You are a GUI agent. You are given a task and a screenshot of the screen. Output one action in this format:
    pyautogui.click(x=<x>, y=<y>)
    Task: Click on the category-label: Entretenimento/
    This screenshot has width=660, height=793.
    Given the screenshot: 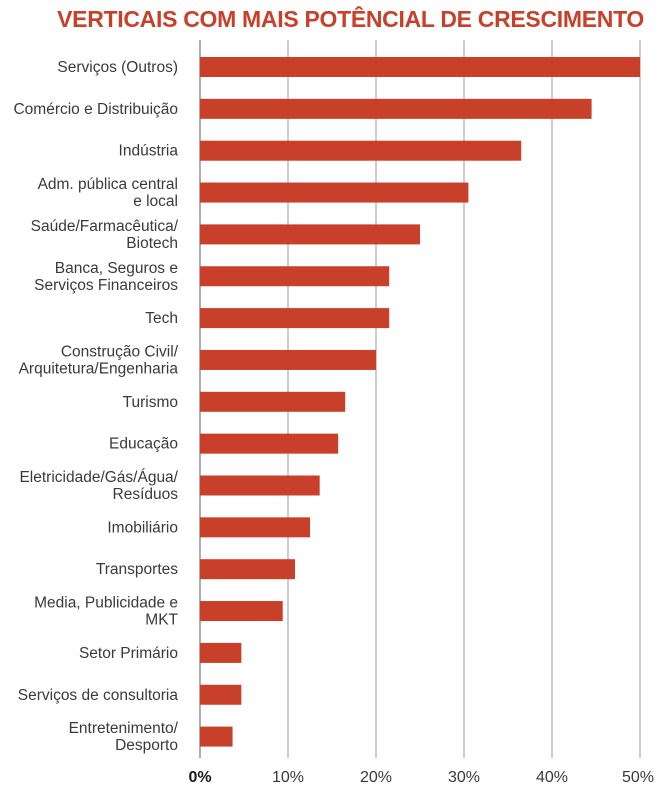 What is the action you would take?
    pyautogui.click(x=124, y=728)
    